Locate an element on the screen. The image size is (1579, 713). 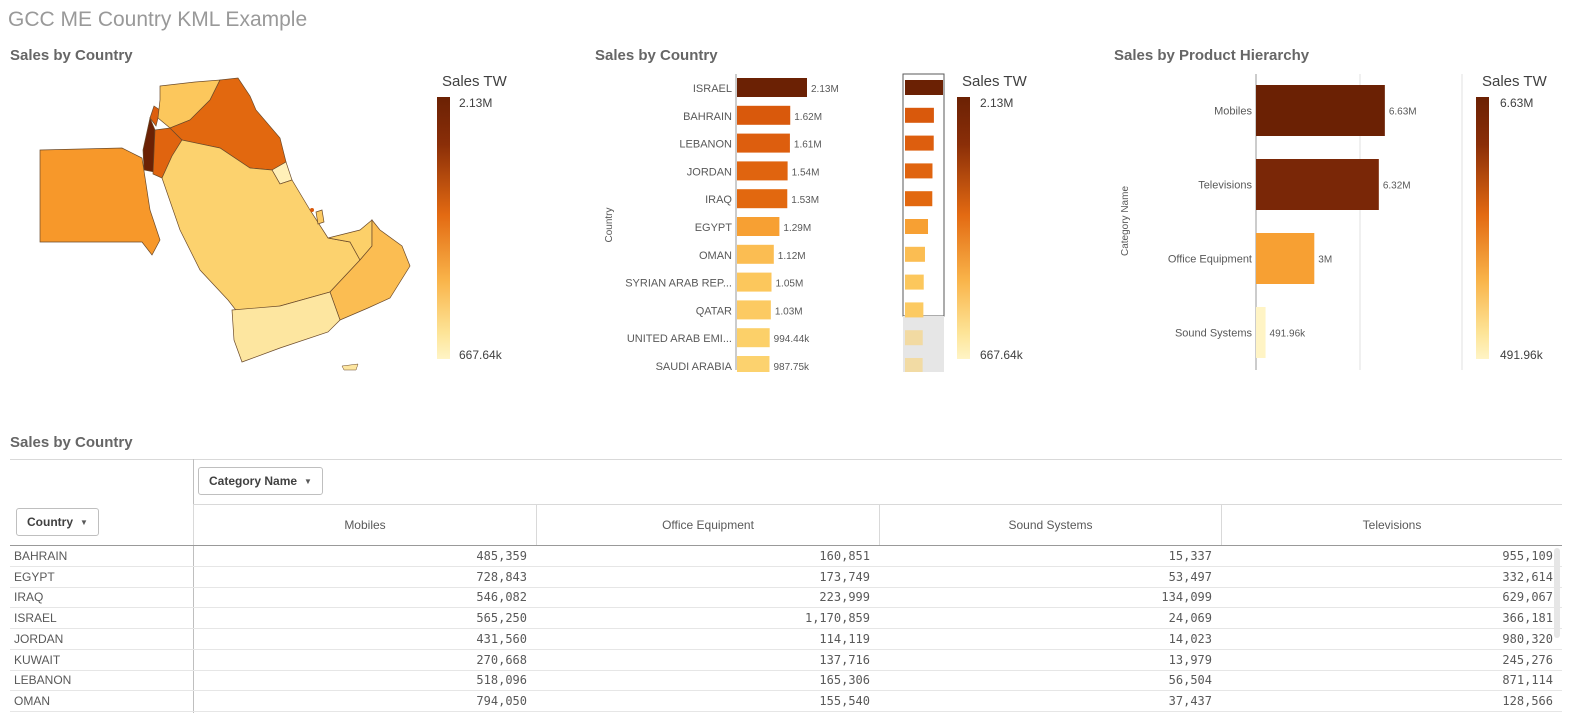
minichart-bar-united-arab-emi- is located at coordinates (914, 338).